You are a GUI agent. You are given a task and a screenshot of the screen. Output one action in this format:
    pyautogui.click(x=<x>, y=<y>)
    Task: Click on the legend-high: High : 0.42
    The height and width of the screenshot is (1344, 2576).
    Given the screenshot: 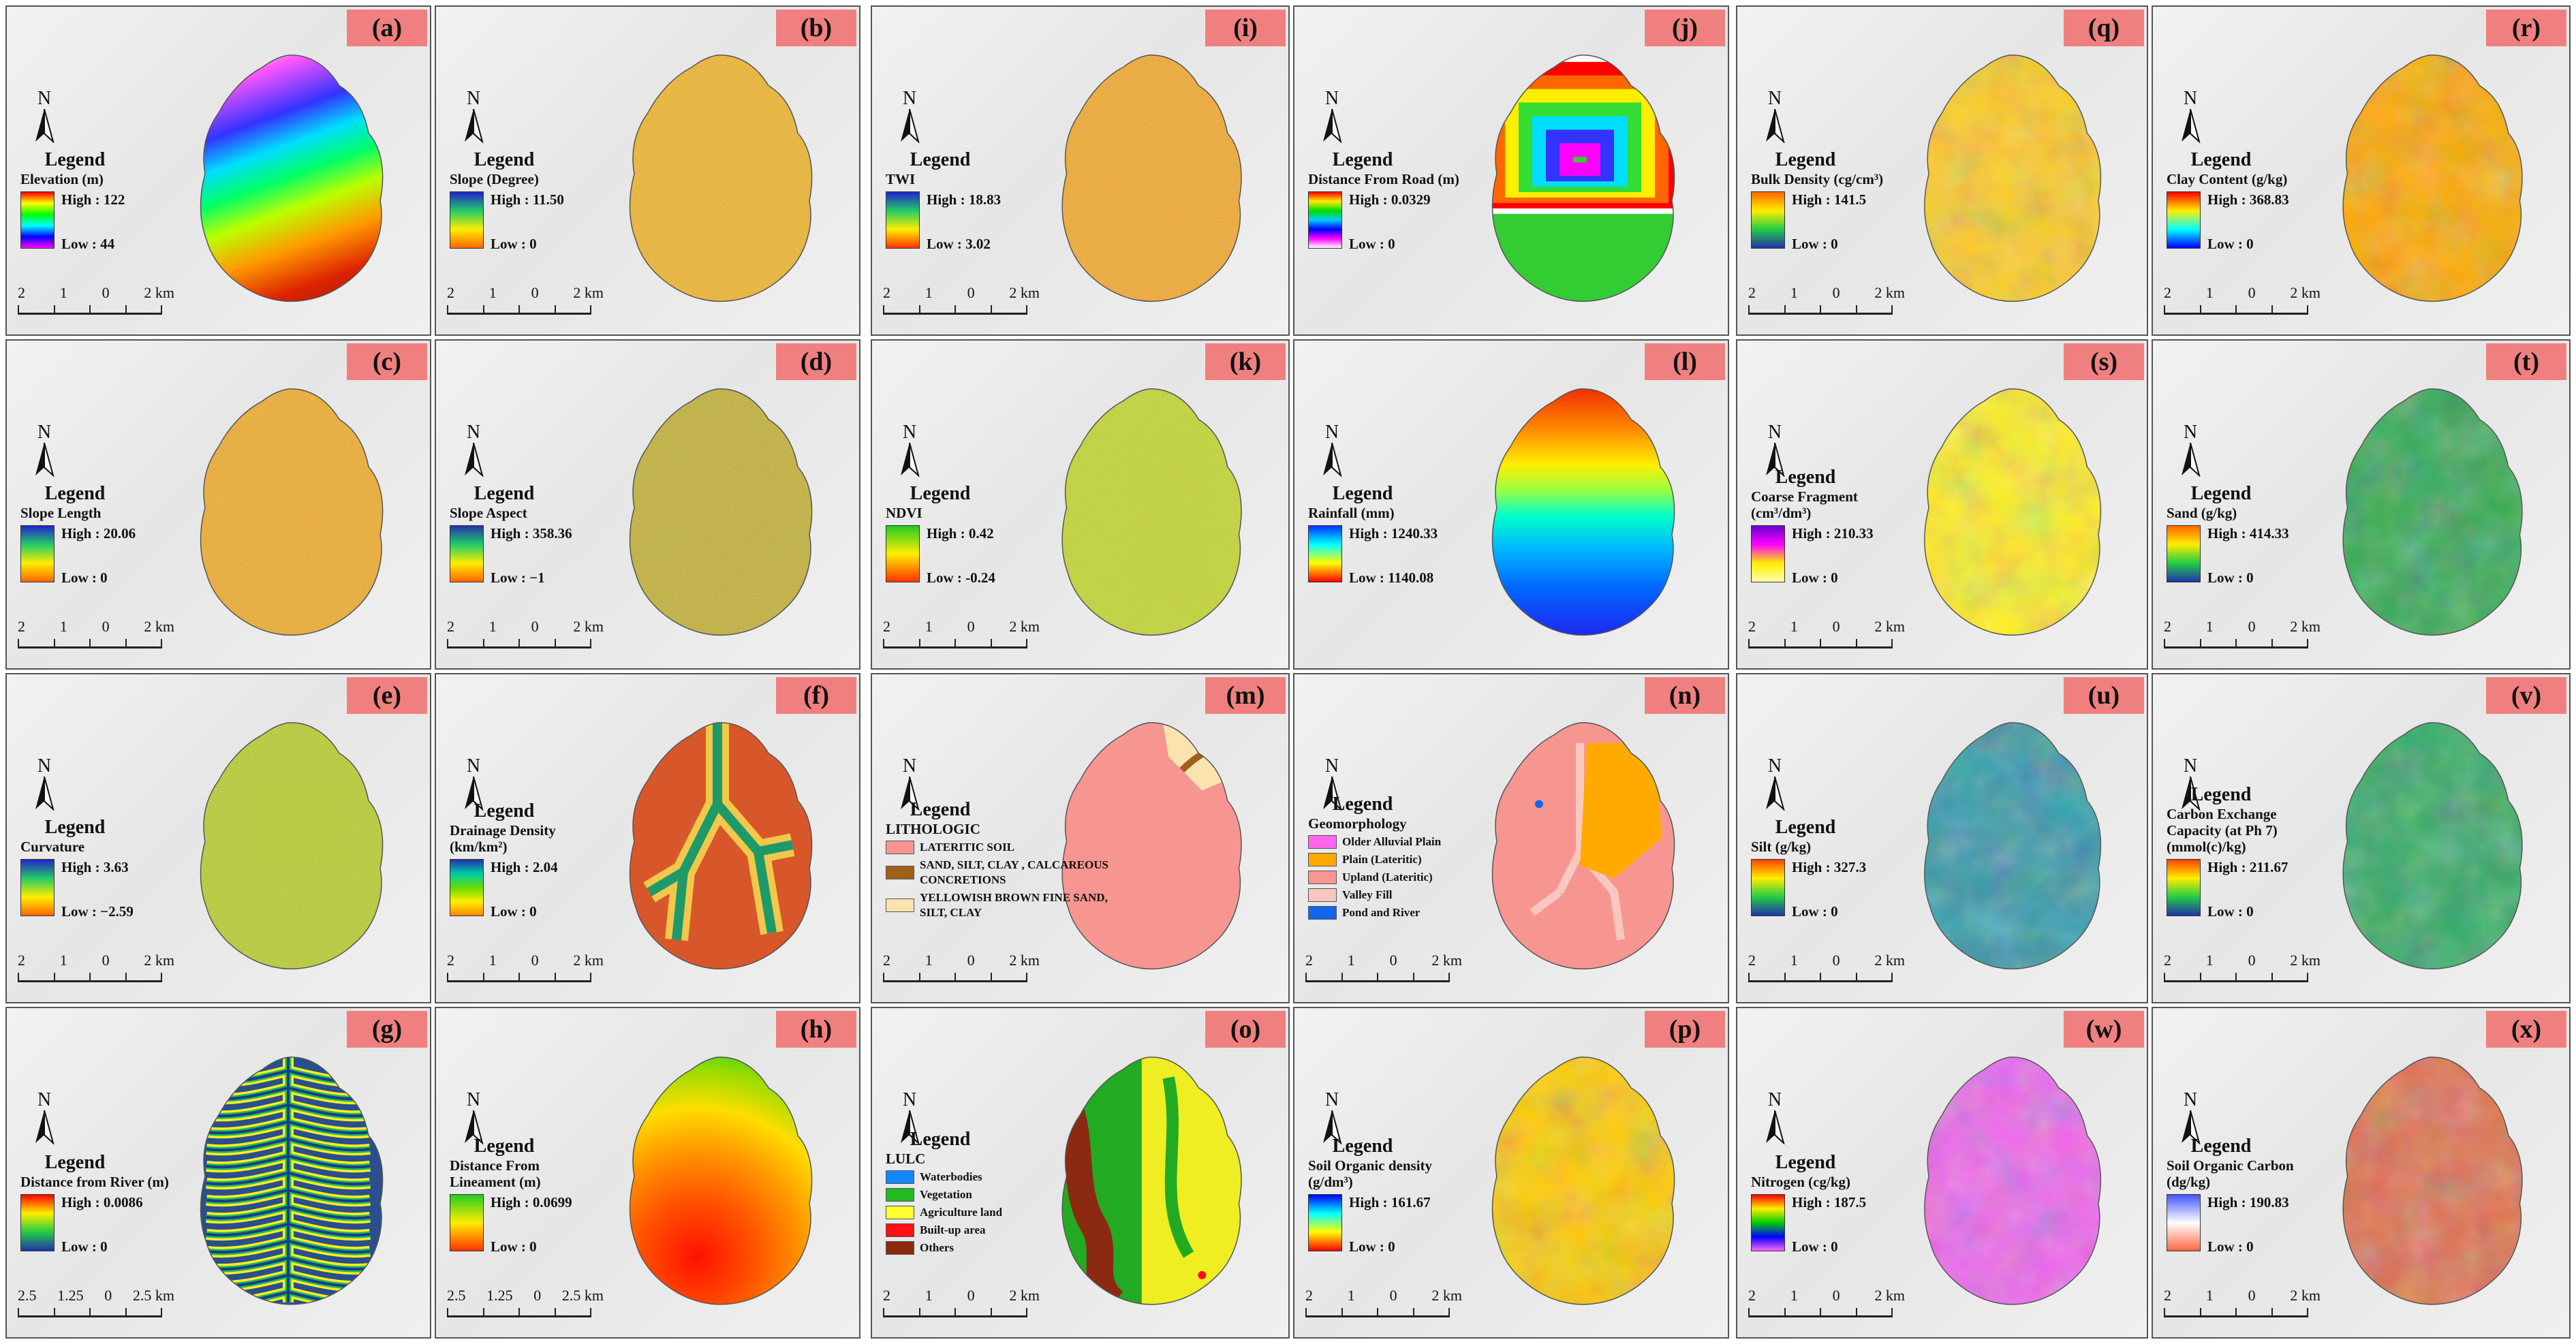 What is the action you would take?
    pyautogui.click(x=961, y=533)
    